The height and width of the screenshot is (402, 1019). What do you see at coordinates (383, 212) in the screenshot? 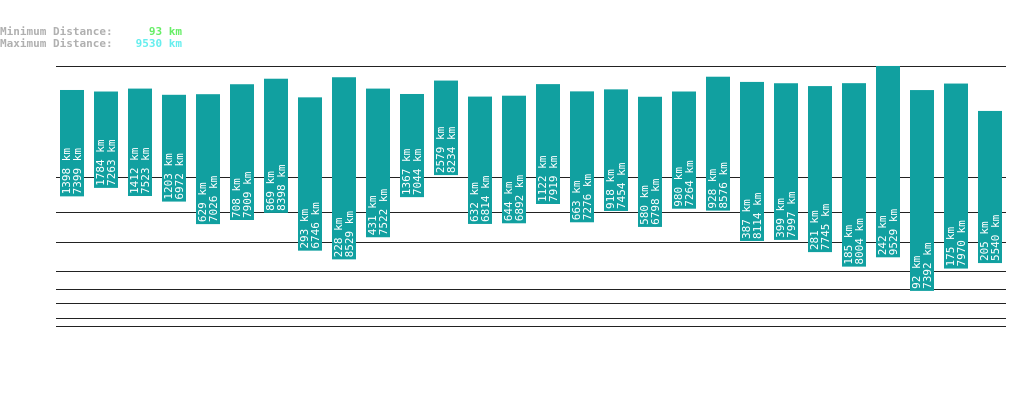
I see `max-label: 7522 km` at bounding box center [383, 212].